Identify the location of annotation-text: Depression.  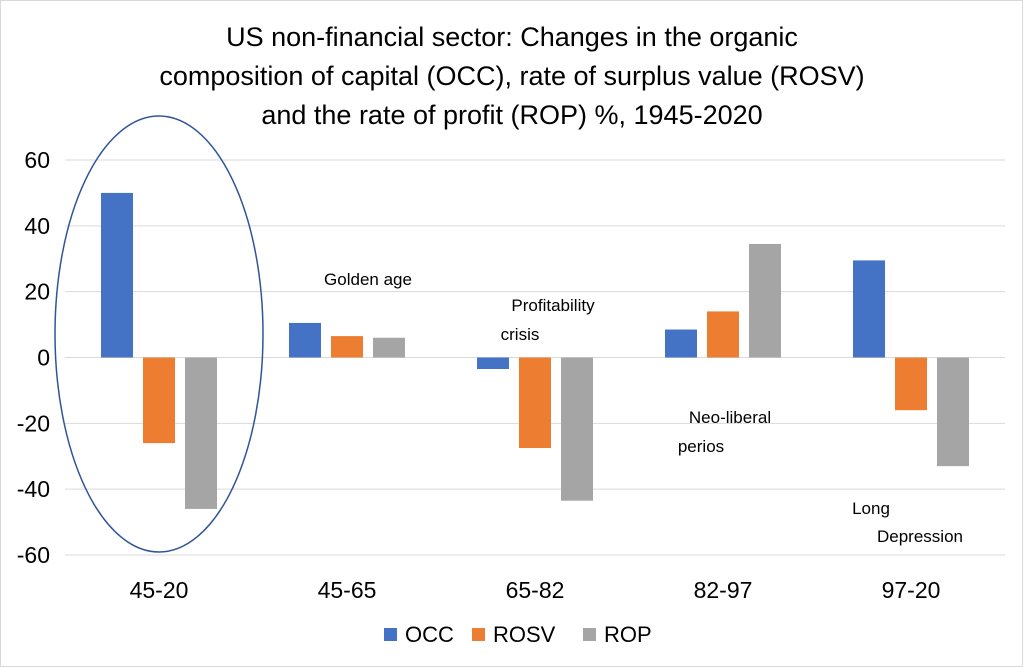
(920, 536).